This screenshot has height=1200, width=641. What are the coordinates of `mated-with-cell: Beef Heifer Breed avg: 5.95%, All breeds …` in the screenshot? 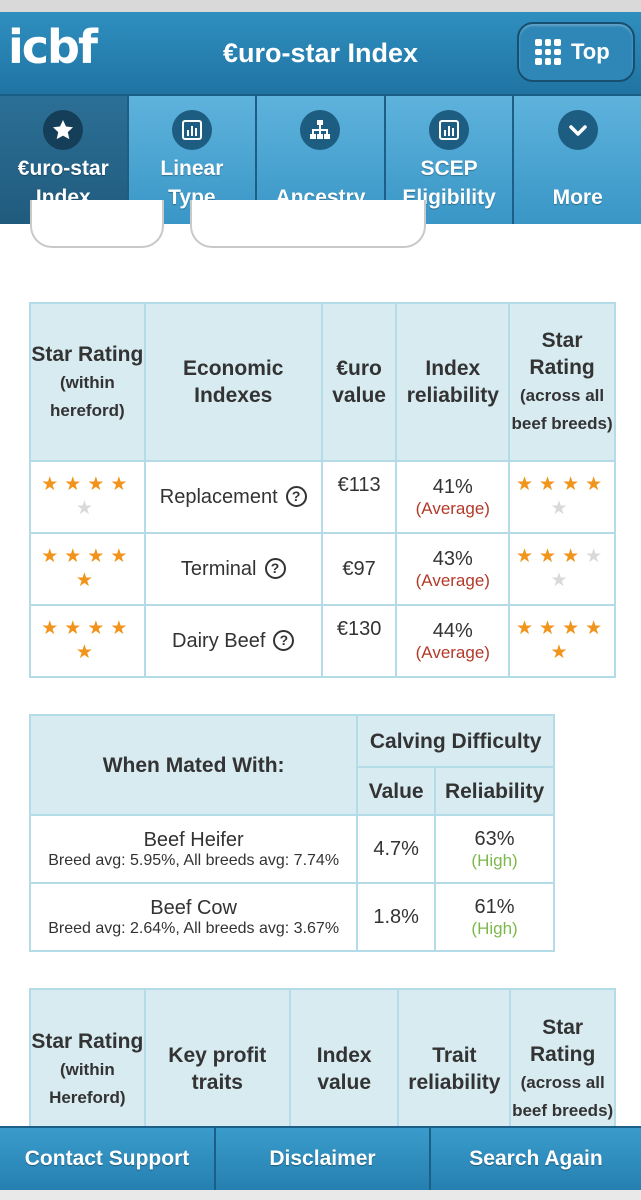 It's located at (193, 849).